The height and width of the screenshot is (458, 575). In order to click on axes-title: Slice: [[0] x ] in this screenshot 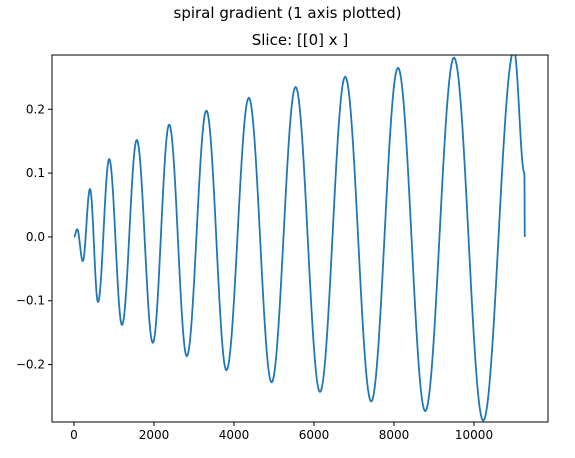, I will do `click(300, 40)`.